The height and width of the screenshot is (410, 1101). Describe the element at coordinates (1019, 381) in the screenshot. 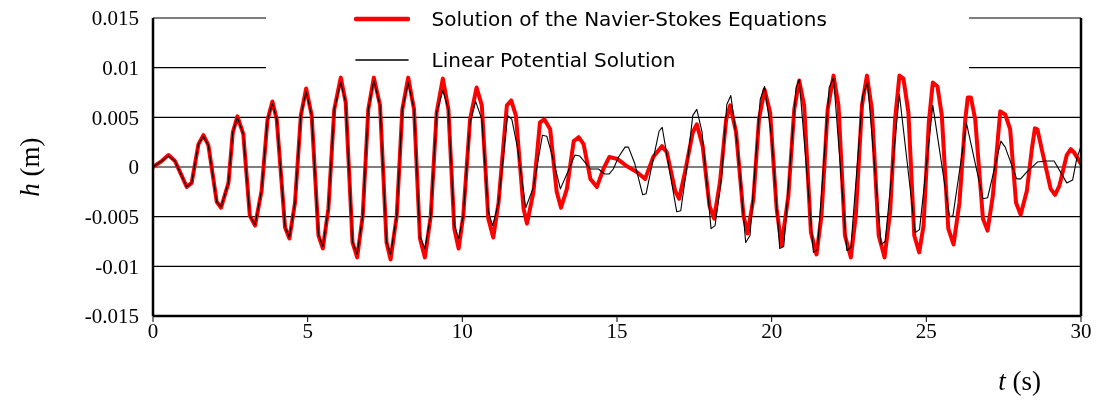

I see `x-axis-title: t (s)` at that location.